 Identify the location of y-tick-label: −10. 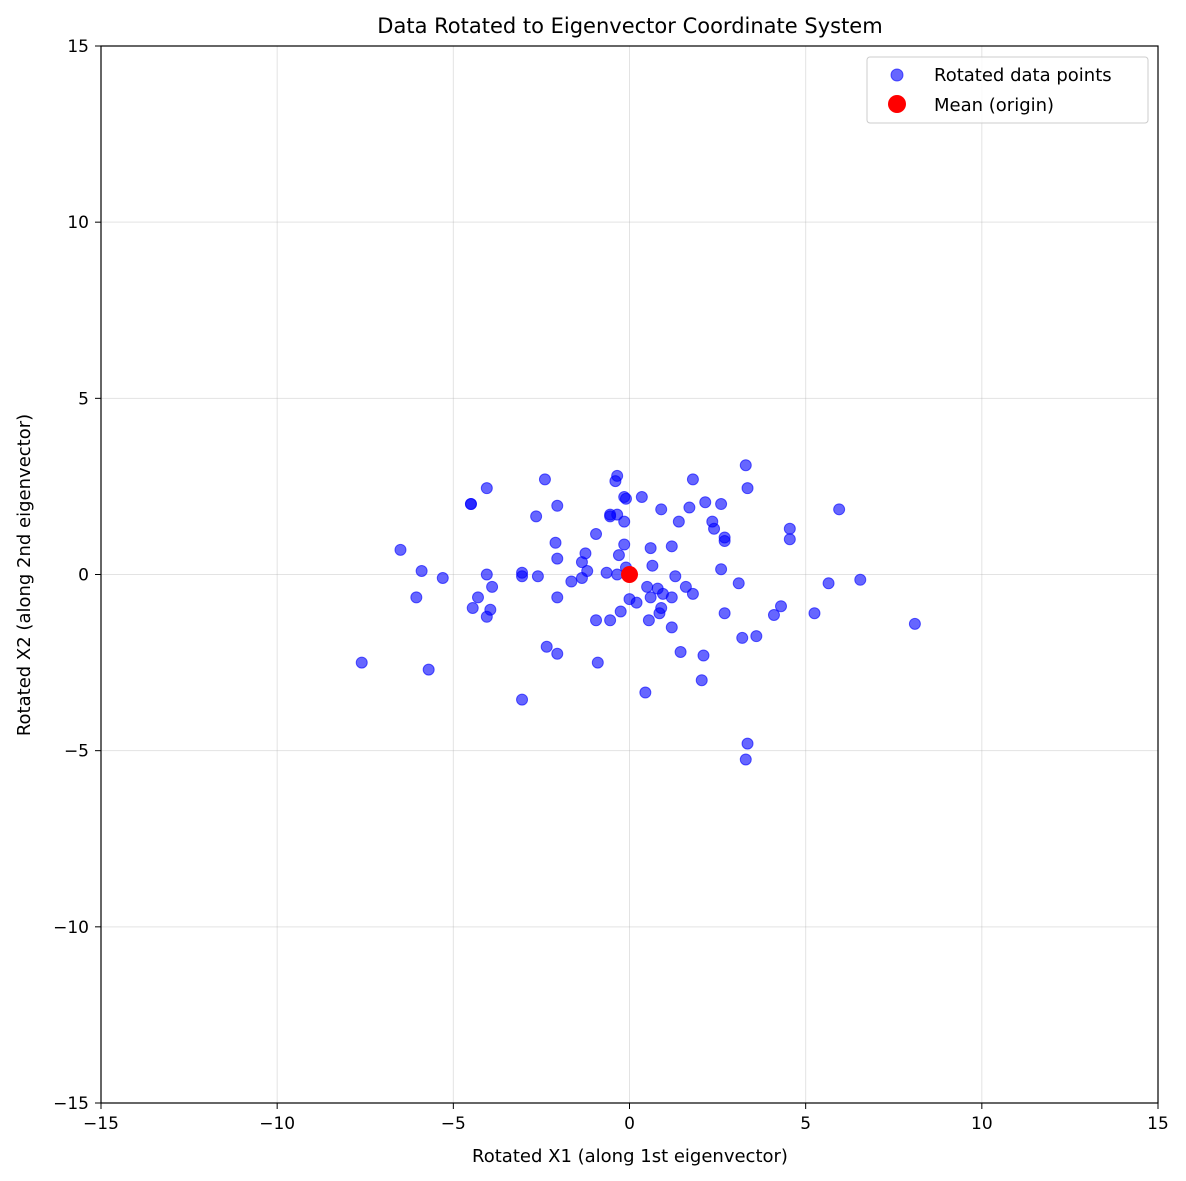
(71, 928).